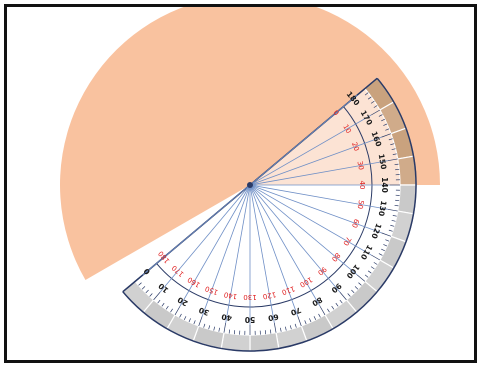 The image size is (481, 365). What do you see at coordinates (250, 319) in the screenshot?
I see `outer-scale-label: 50` at bounding box center [250, 319].